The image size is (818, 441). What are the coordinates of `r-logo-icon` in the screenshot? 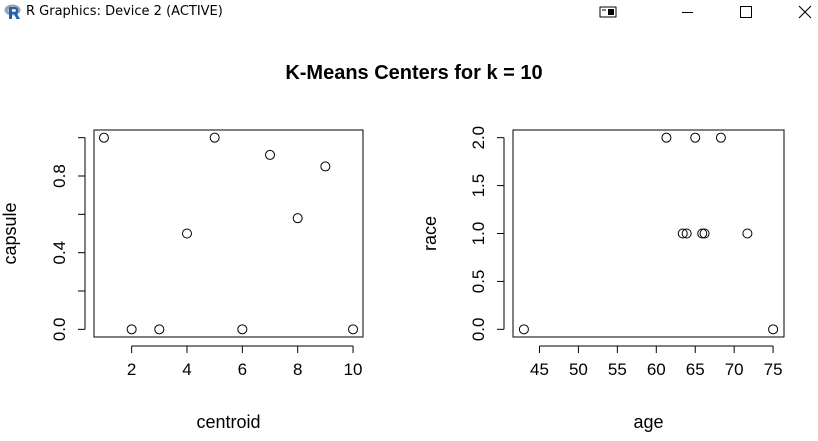 It's located at (12, 11).